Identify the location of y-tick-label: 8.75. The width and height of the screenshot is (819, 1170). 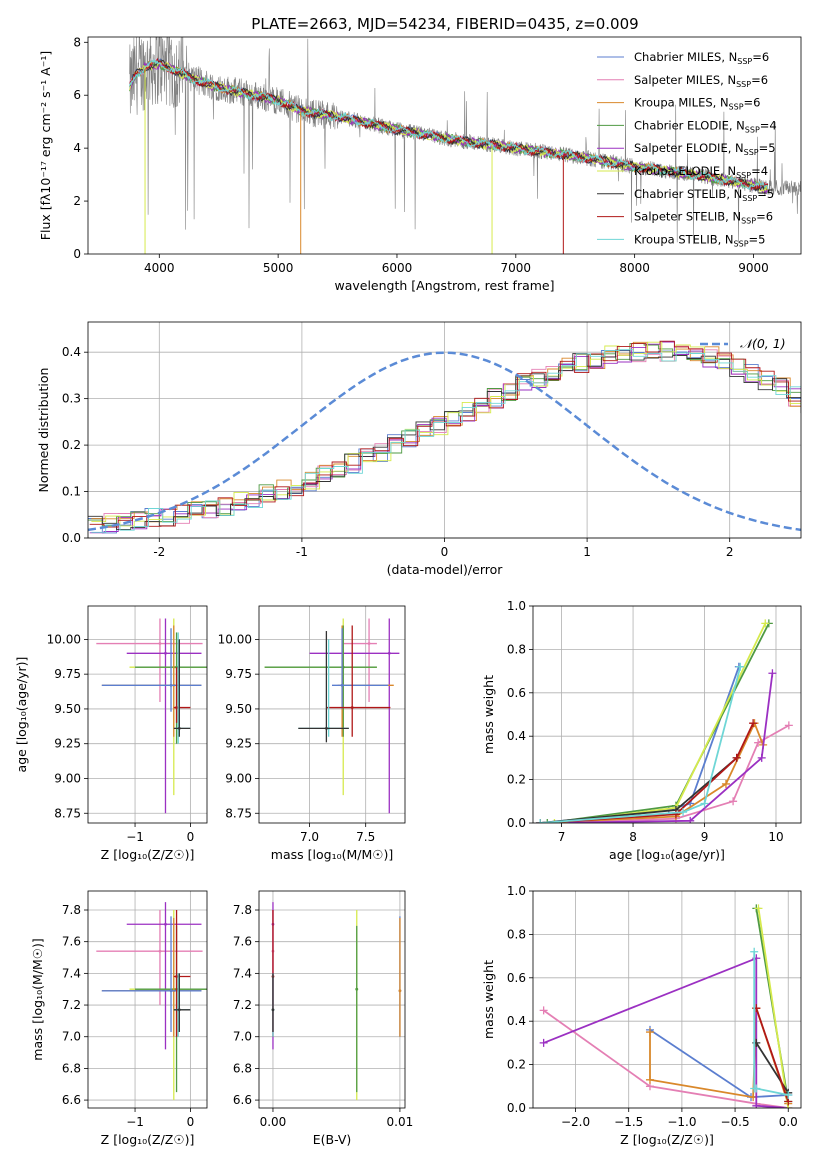
(238, 813).